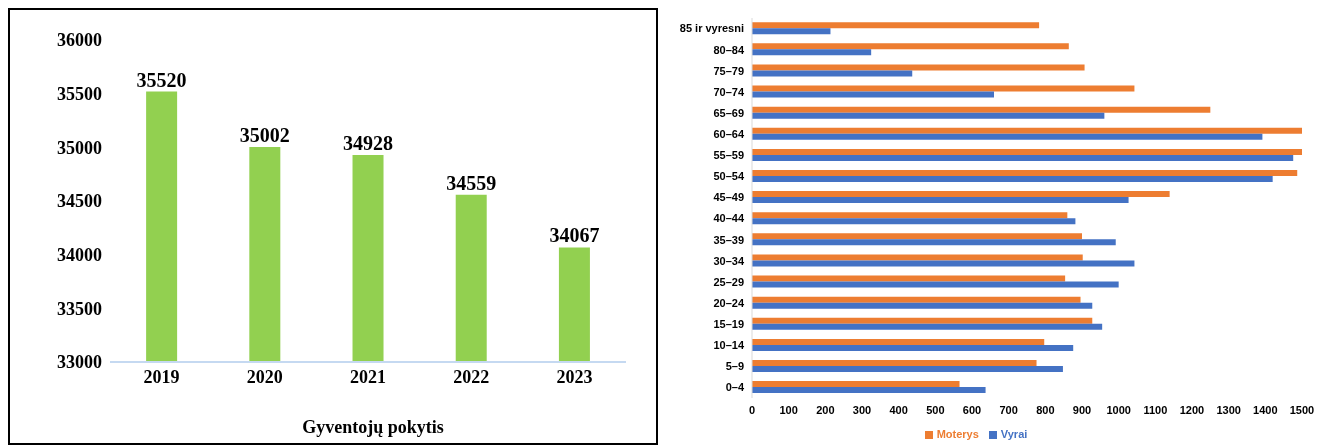  What do you see at coordinates (373, 427) in the screenshot?
I see `x-axis-title: Gyventojų pokytis` at bounding box center [373, 427].